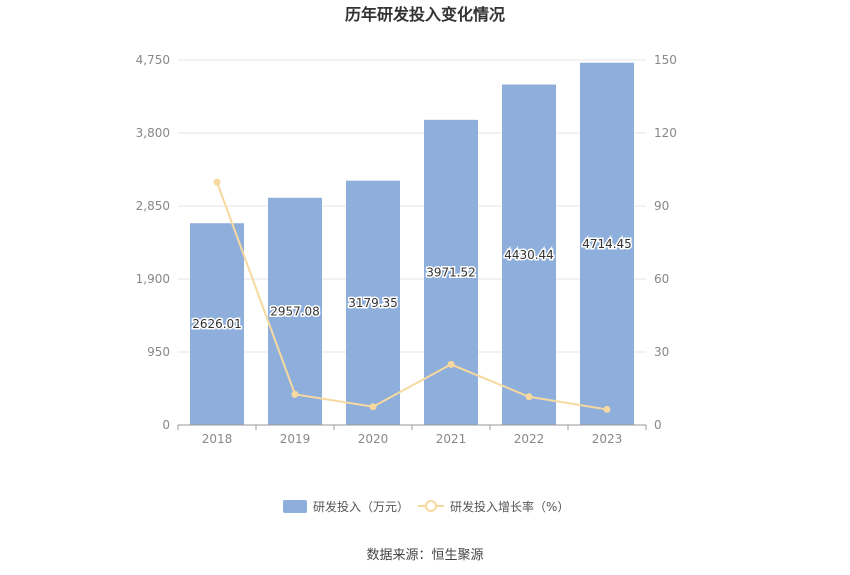 The image size is (850, 575). I want to click on x-tick-label: 2023, so click(607, 439).